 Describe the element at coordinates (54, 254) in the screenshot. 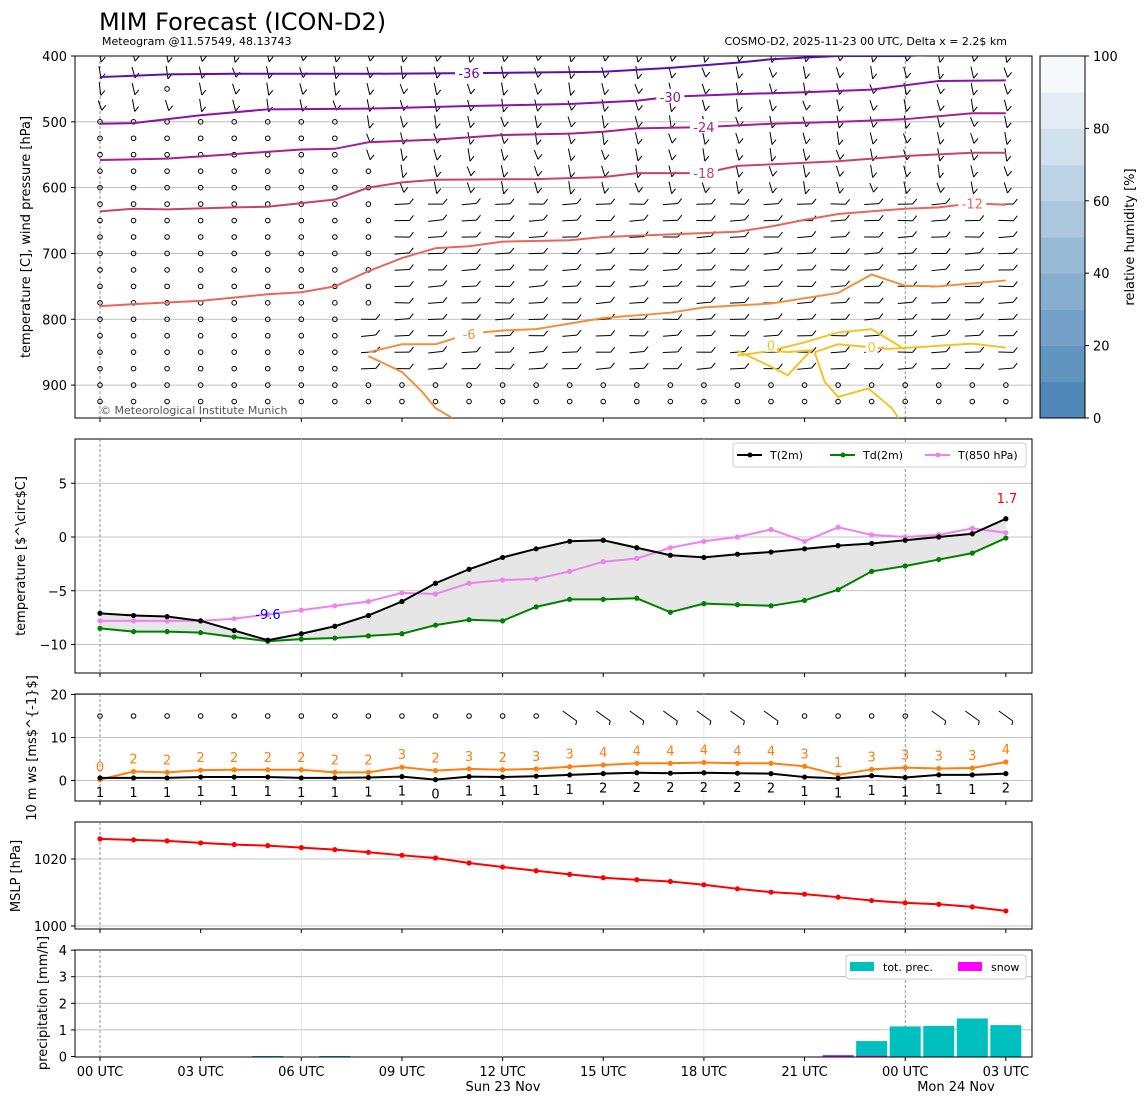

I see `y-tick-label: 700` at that location.